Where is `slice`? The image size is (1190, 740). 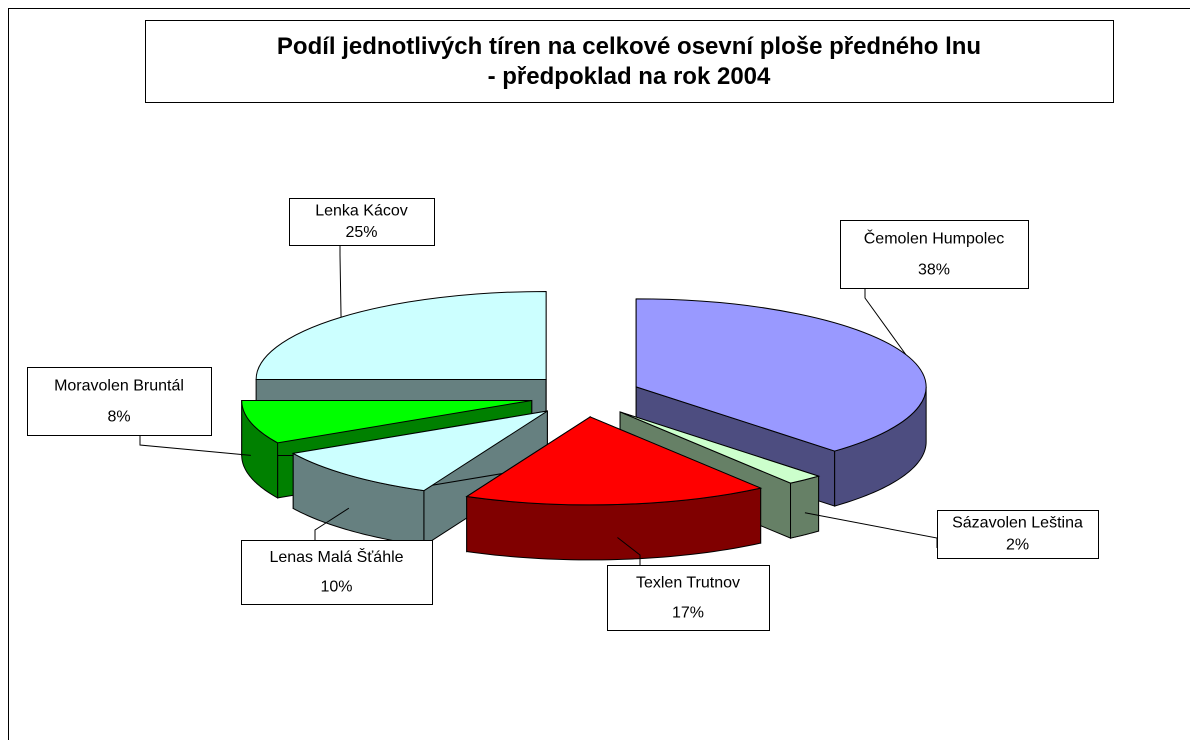 slice is located at coordinates (614, 488).